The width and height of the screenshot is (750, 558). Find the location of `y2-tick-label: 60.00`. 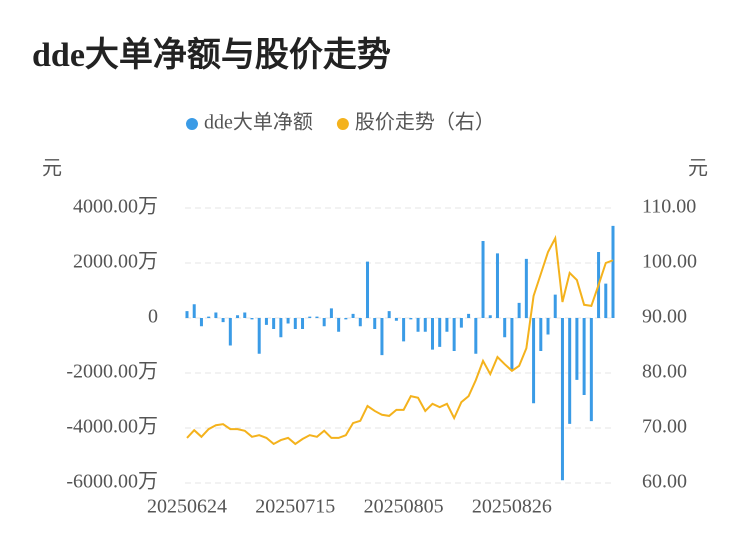

y2-tick-label: 60.00 is located at coordinates (664, 482).